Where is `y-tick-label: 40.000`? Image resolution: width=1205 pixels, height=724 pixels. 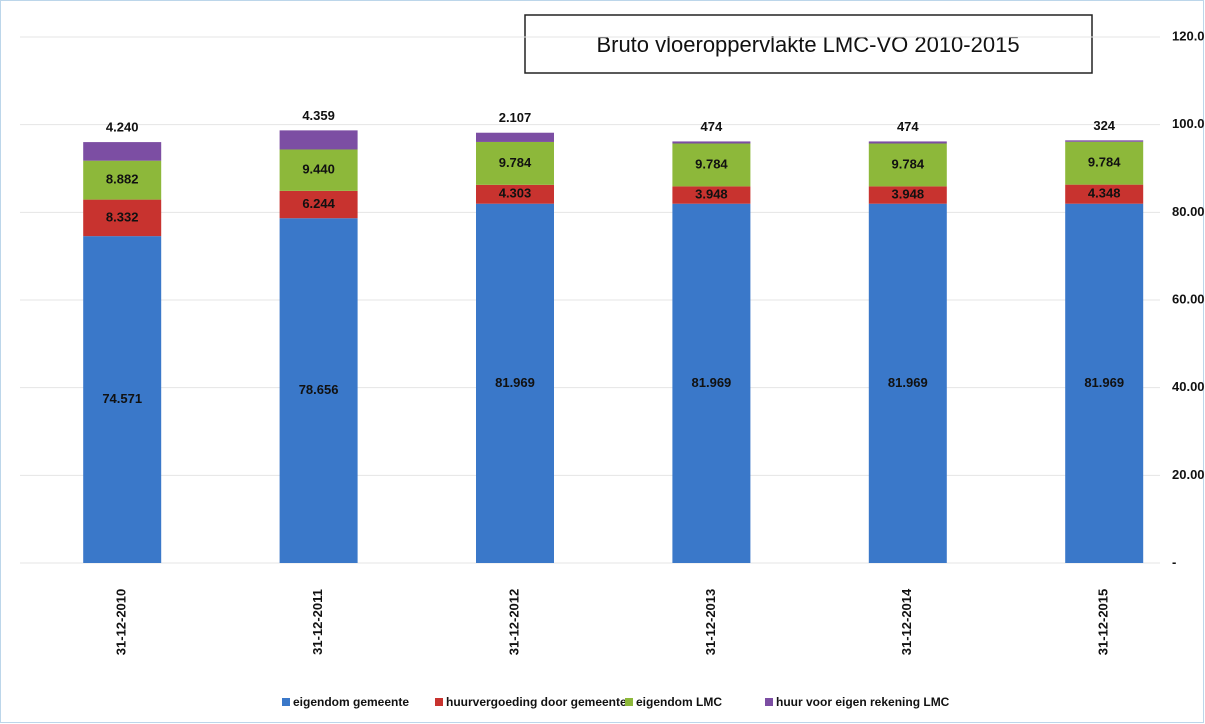
y-tick-label: 40.000 is located at coordinates (1188, 386).